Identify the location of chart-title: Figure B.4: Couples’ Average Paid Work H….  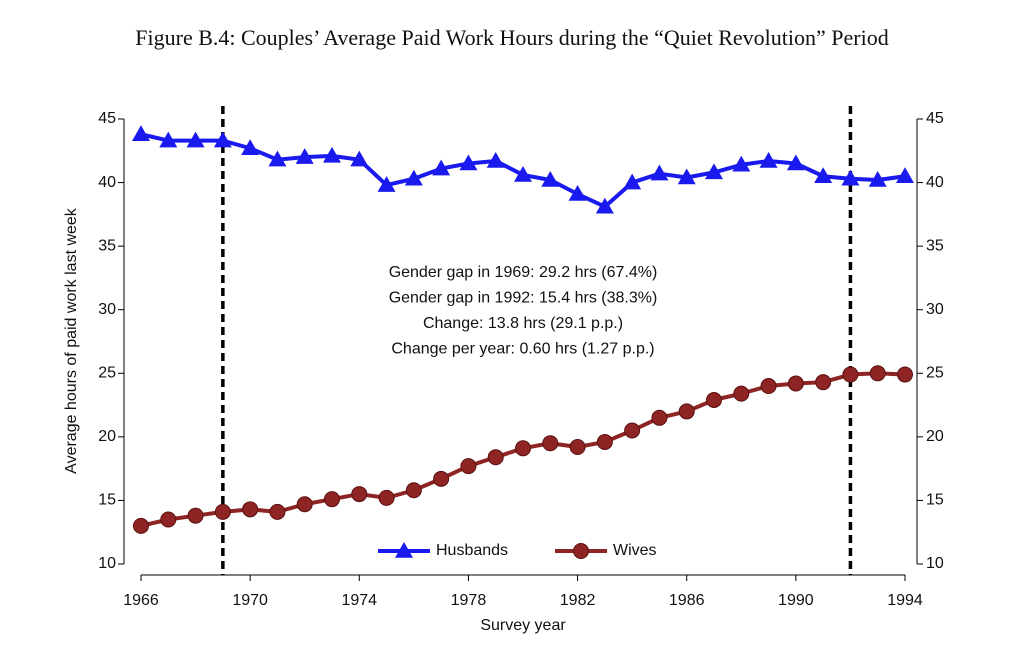
(511, 37).